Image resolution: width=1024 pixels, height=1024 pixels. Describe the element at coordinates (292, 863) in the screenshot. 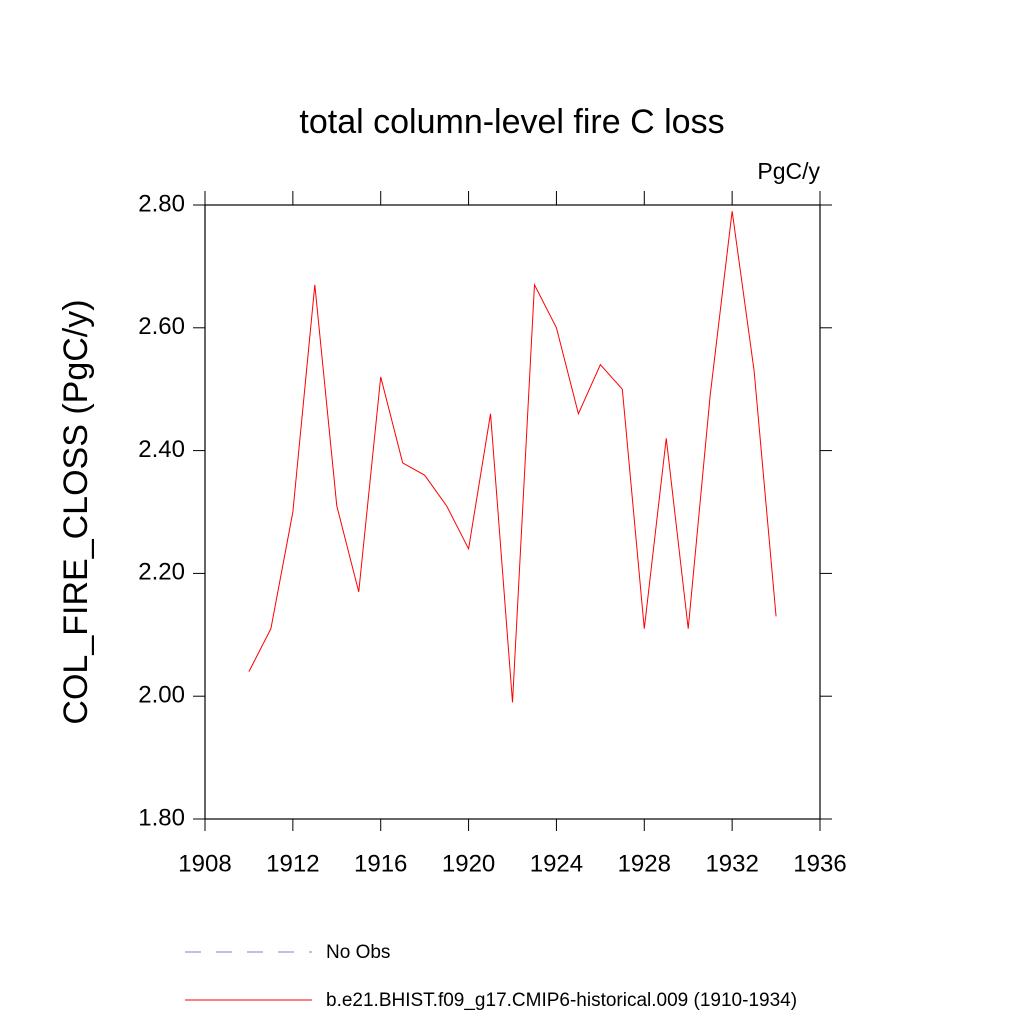

I see `x-tick-label: 1912` at that location.